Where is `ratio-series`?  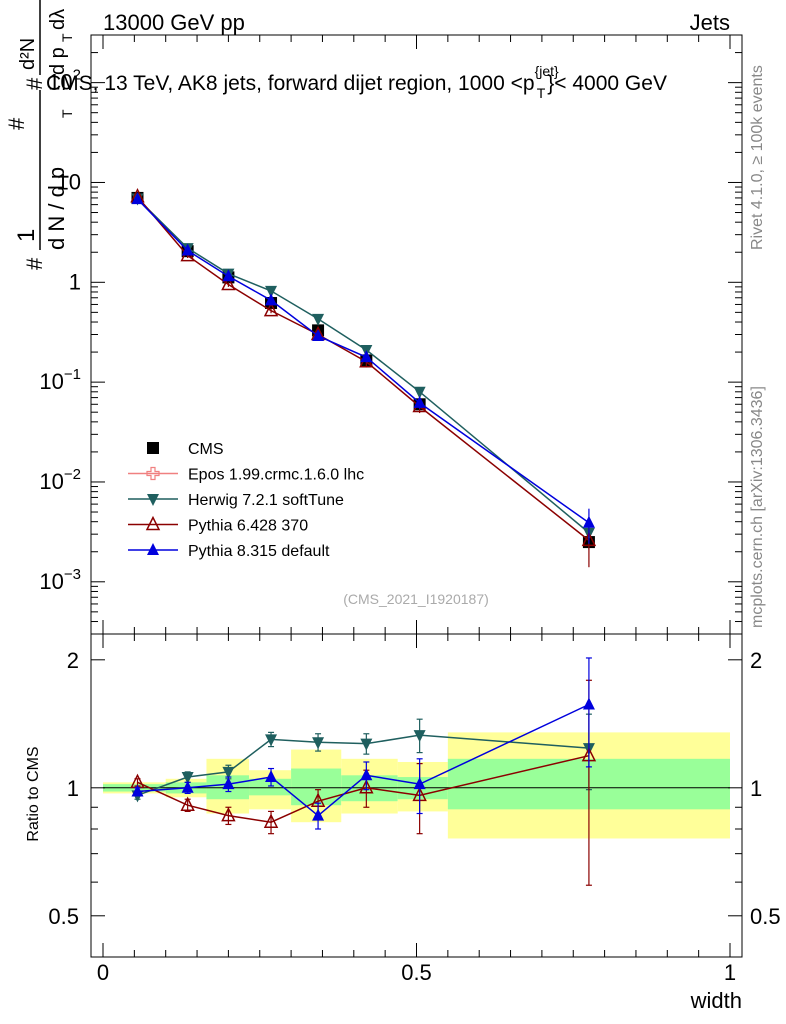 ratio-series is located at coordinates (363, 771).